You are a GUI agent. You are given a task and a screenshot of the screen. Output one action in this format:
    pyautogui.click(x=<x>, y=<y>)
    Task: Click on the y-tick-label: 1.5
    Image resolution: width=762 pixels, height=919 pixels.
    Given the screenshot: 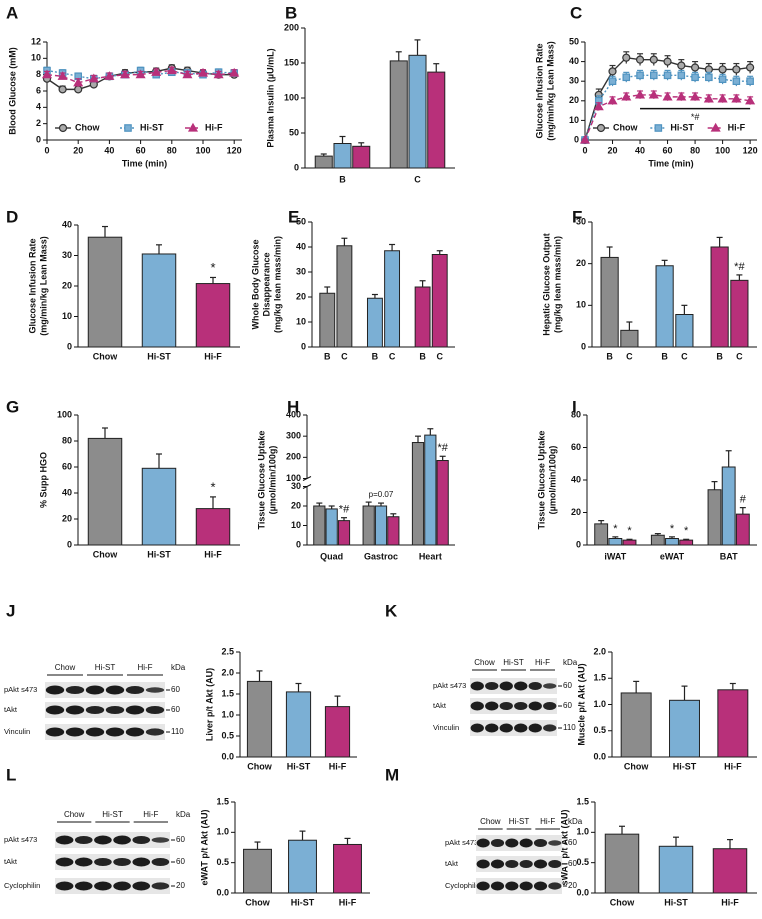 What is the action you would take?
    pyautogui.click(x=227, y=693)
    